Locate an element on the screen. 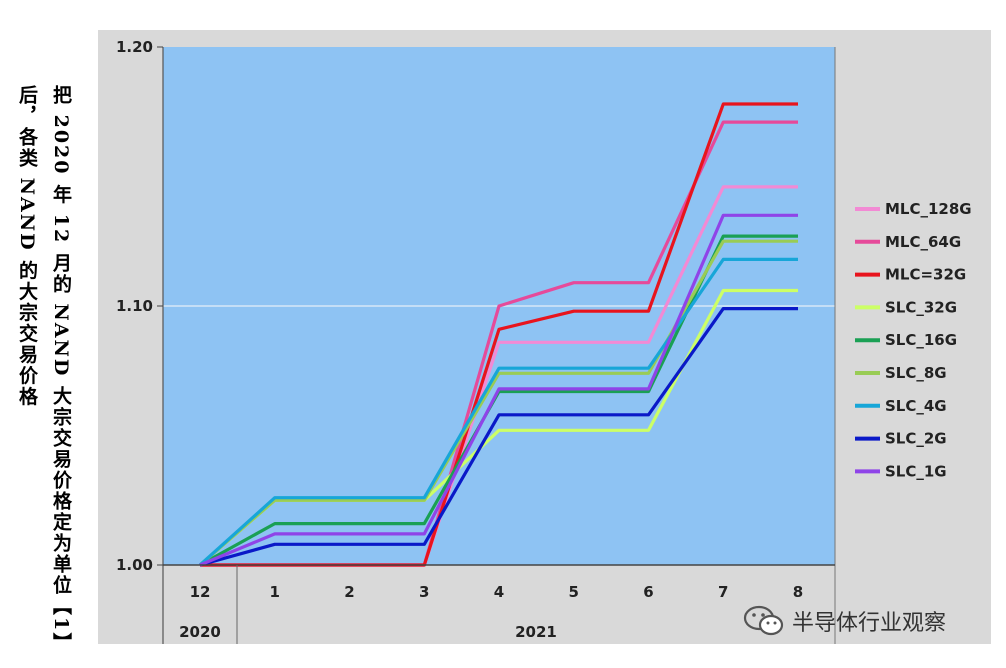  legend-label: SLC_4G is located at coordinates (916, 406).